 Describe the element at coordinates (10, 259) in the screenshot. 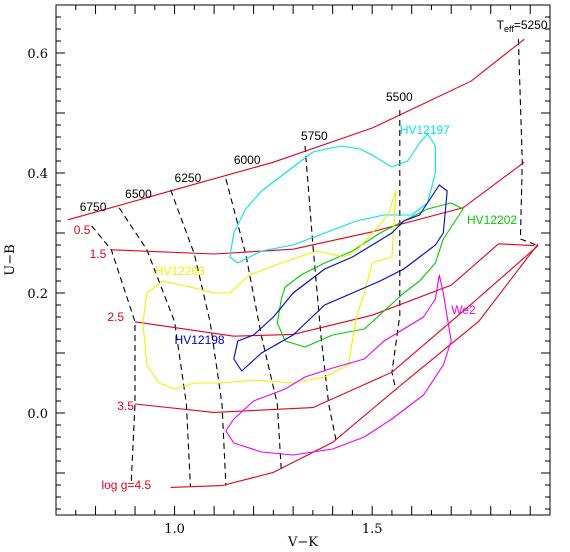

I see `y-axis-title: U−B` at that location.